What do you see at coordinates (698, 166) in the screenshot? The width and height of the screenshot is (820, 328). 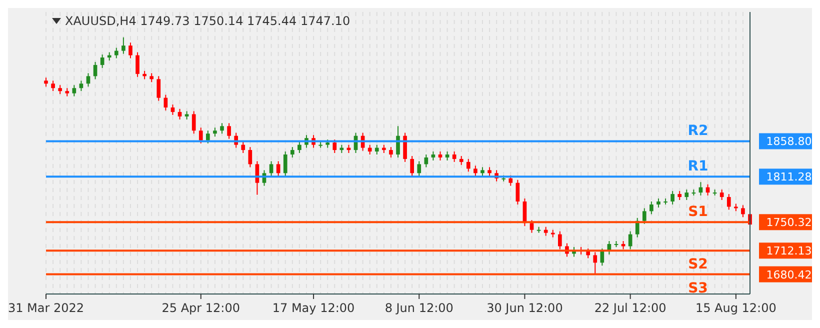 I see `ref-line-label: R1` at bounding box center [698, 166].